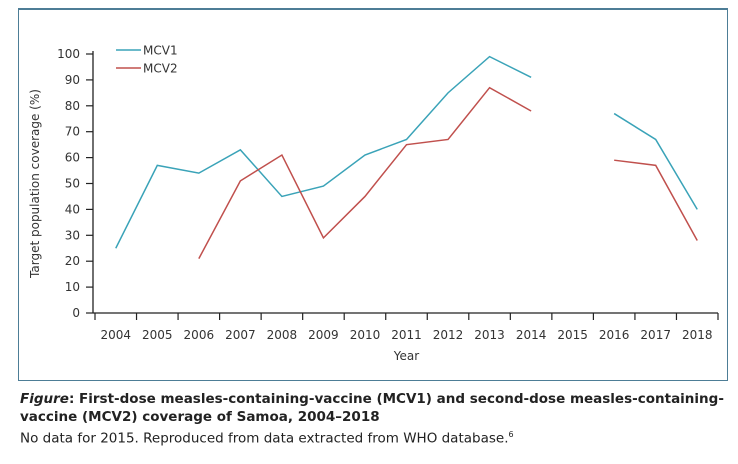  I want to click on y-axis-label: Target population coverage (%), so click(35, 184).